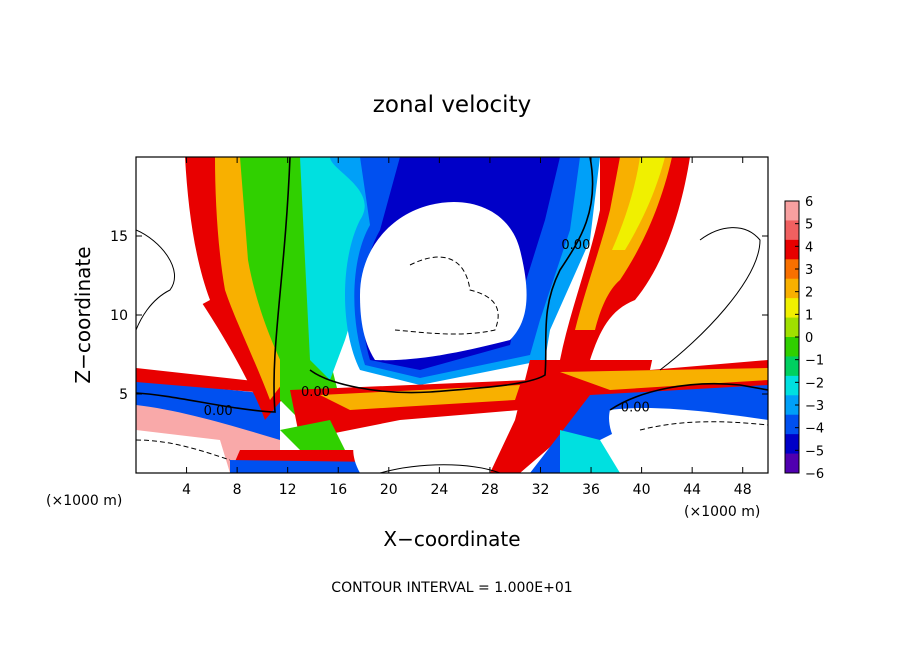 This screenshot has width=904, height=654. What do you see at coordinates (809, 247) in the screenshot?
I see `colorbar-tick-label: 4` at bounding box center [809, 247].